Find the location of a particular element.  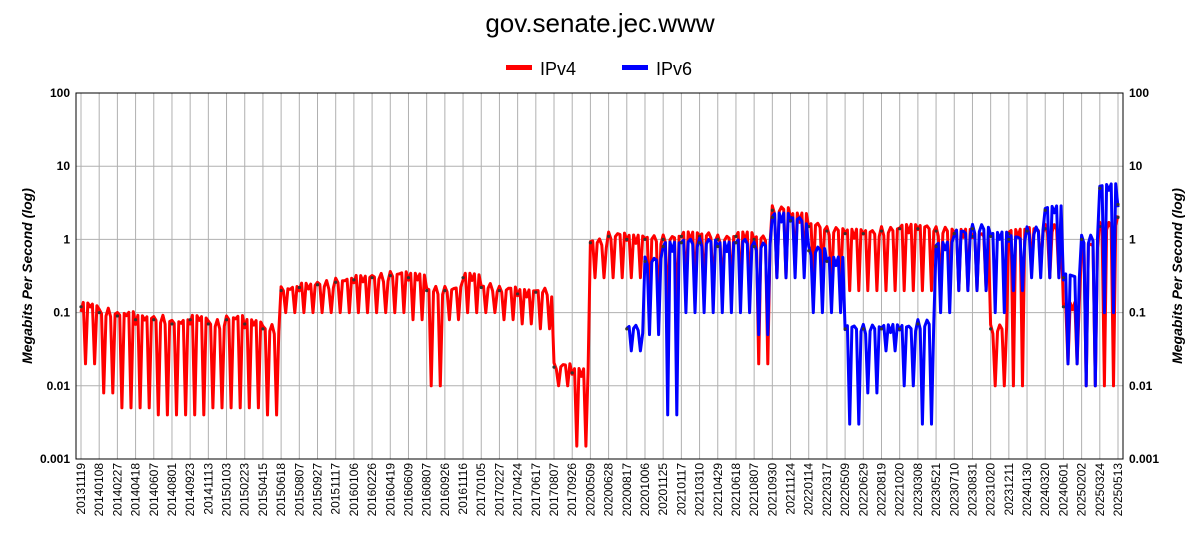

y-tick-label-left: 0.001 is located at coordinates (55, 459).